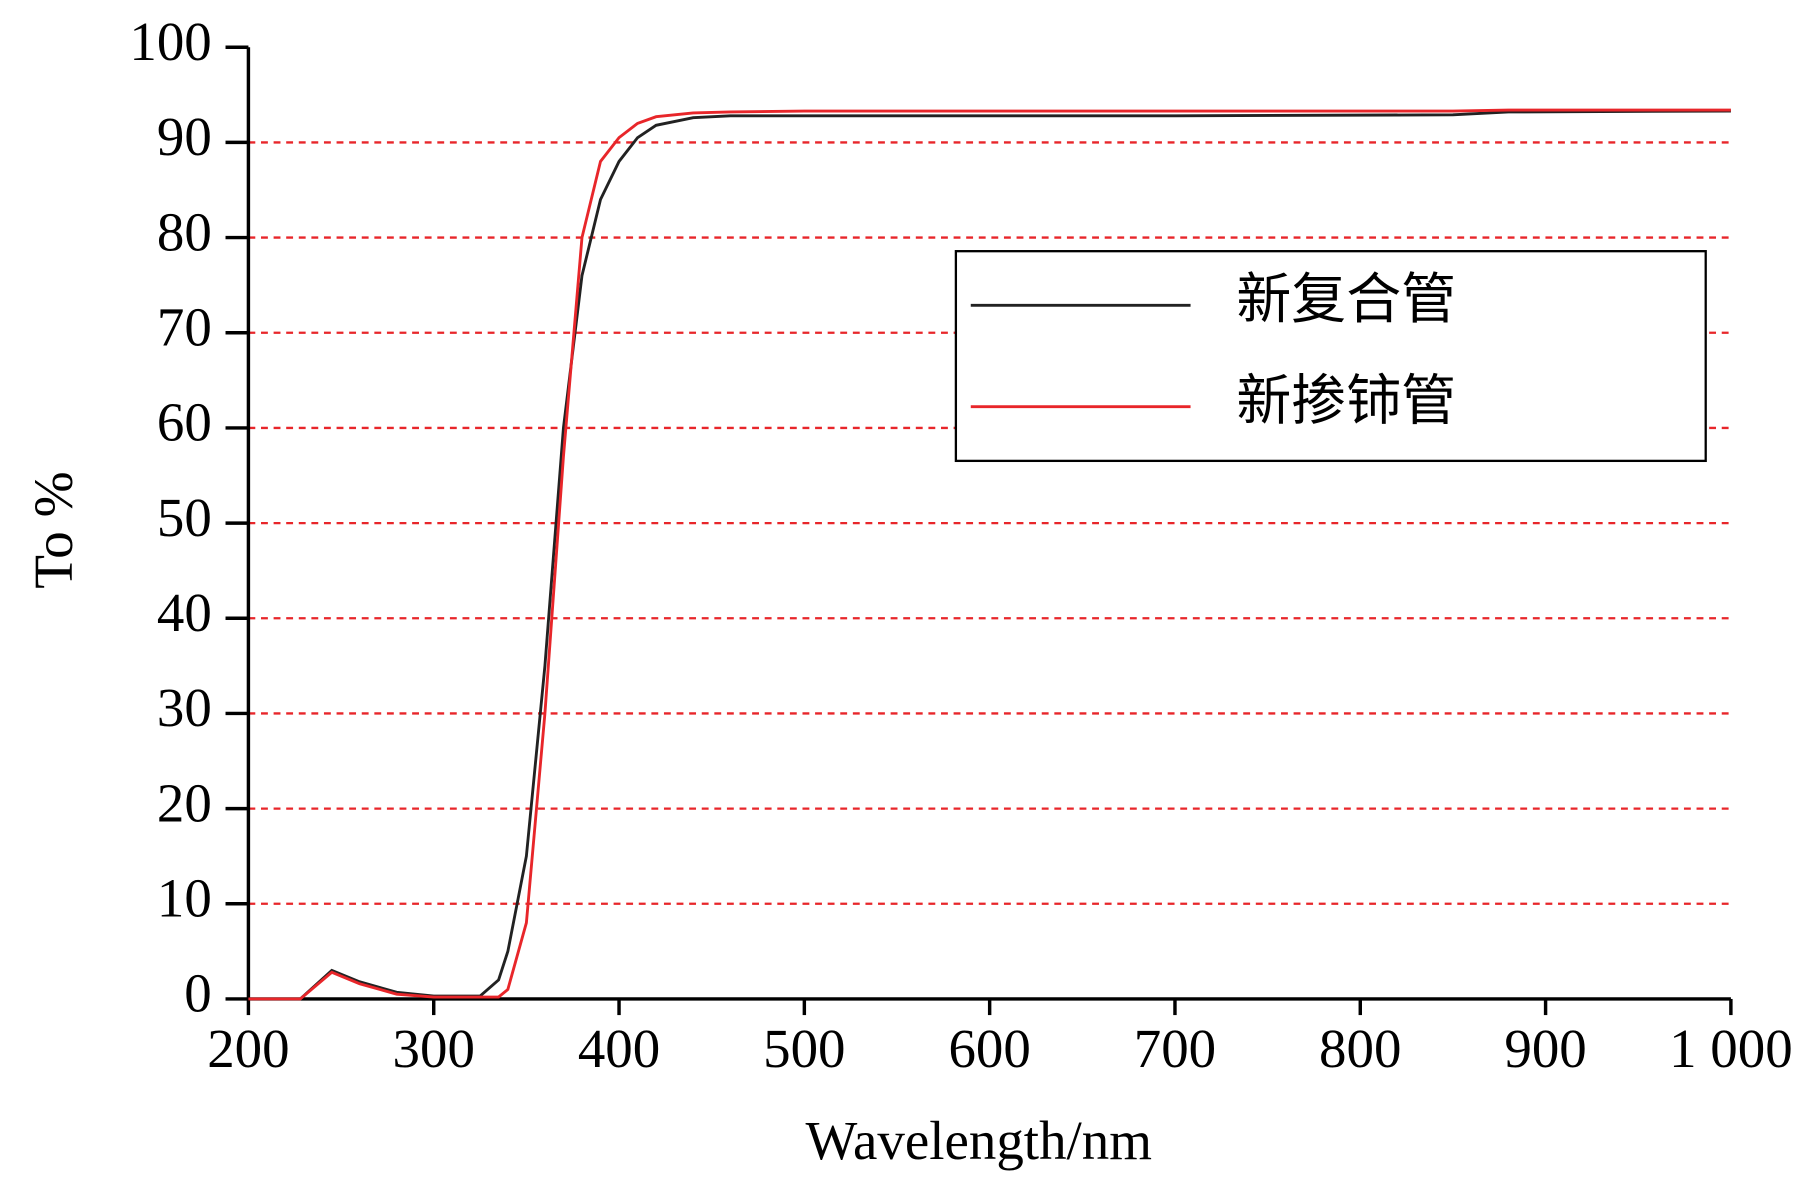 This screenshot has height=1181, width=1795. Describe the element at coordinates (1360, 1048) in the screenshot. I see `x-tick-label: 800` at that location.